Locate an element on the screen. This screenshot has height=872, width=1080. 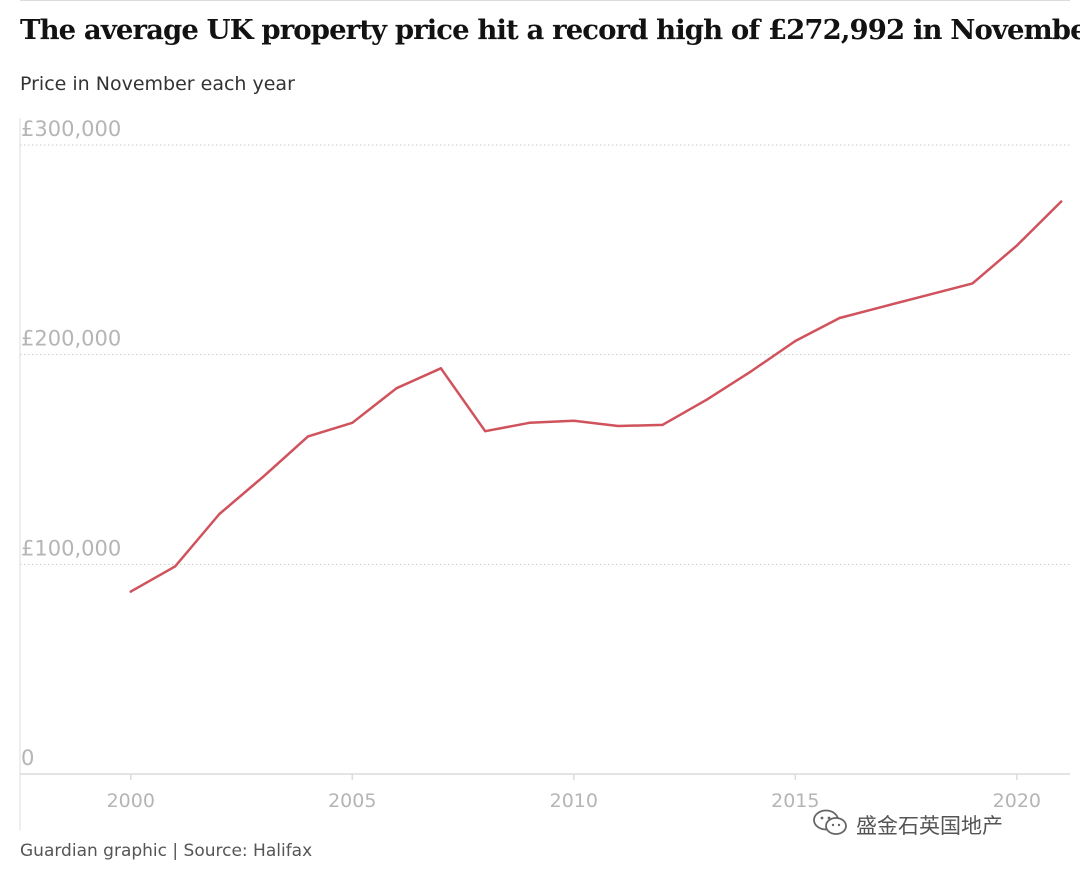
y-tick-label-2: £200,000 is located at coordinates (71, 339).